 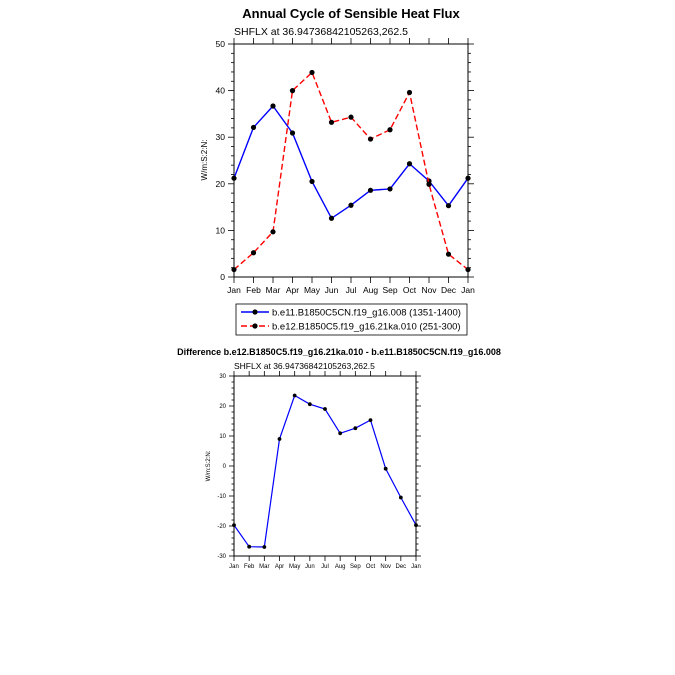 I want to click on chart-bottom-series, so click(x=325, y=471).